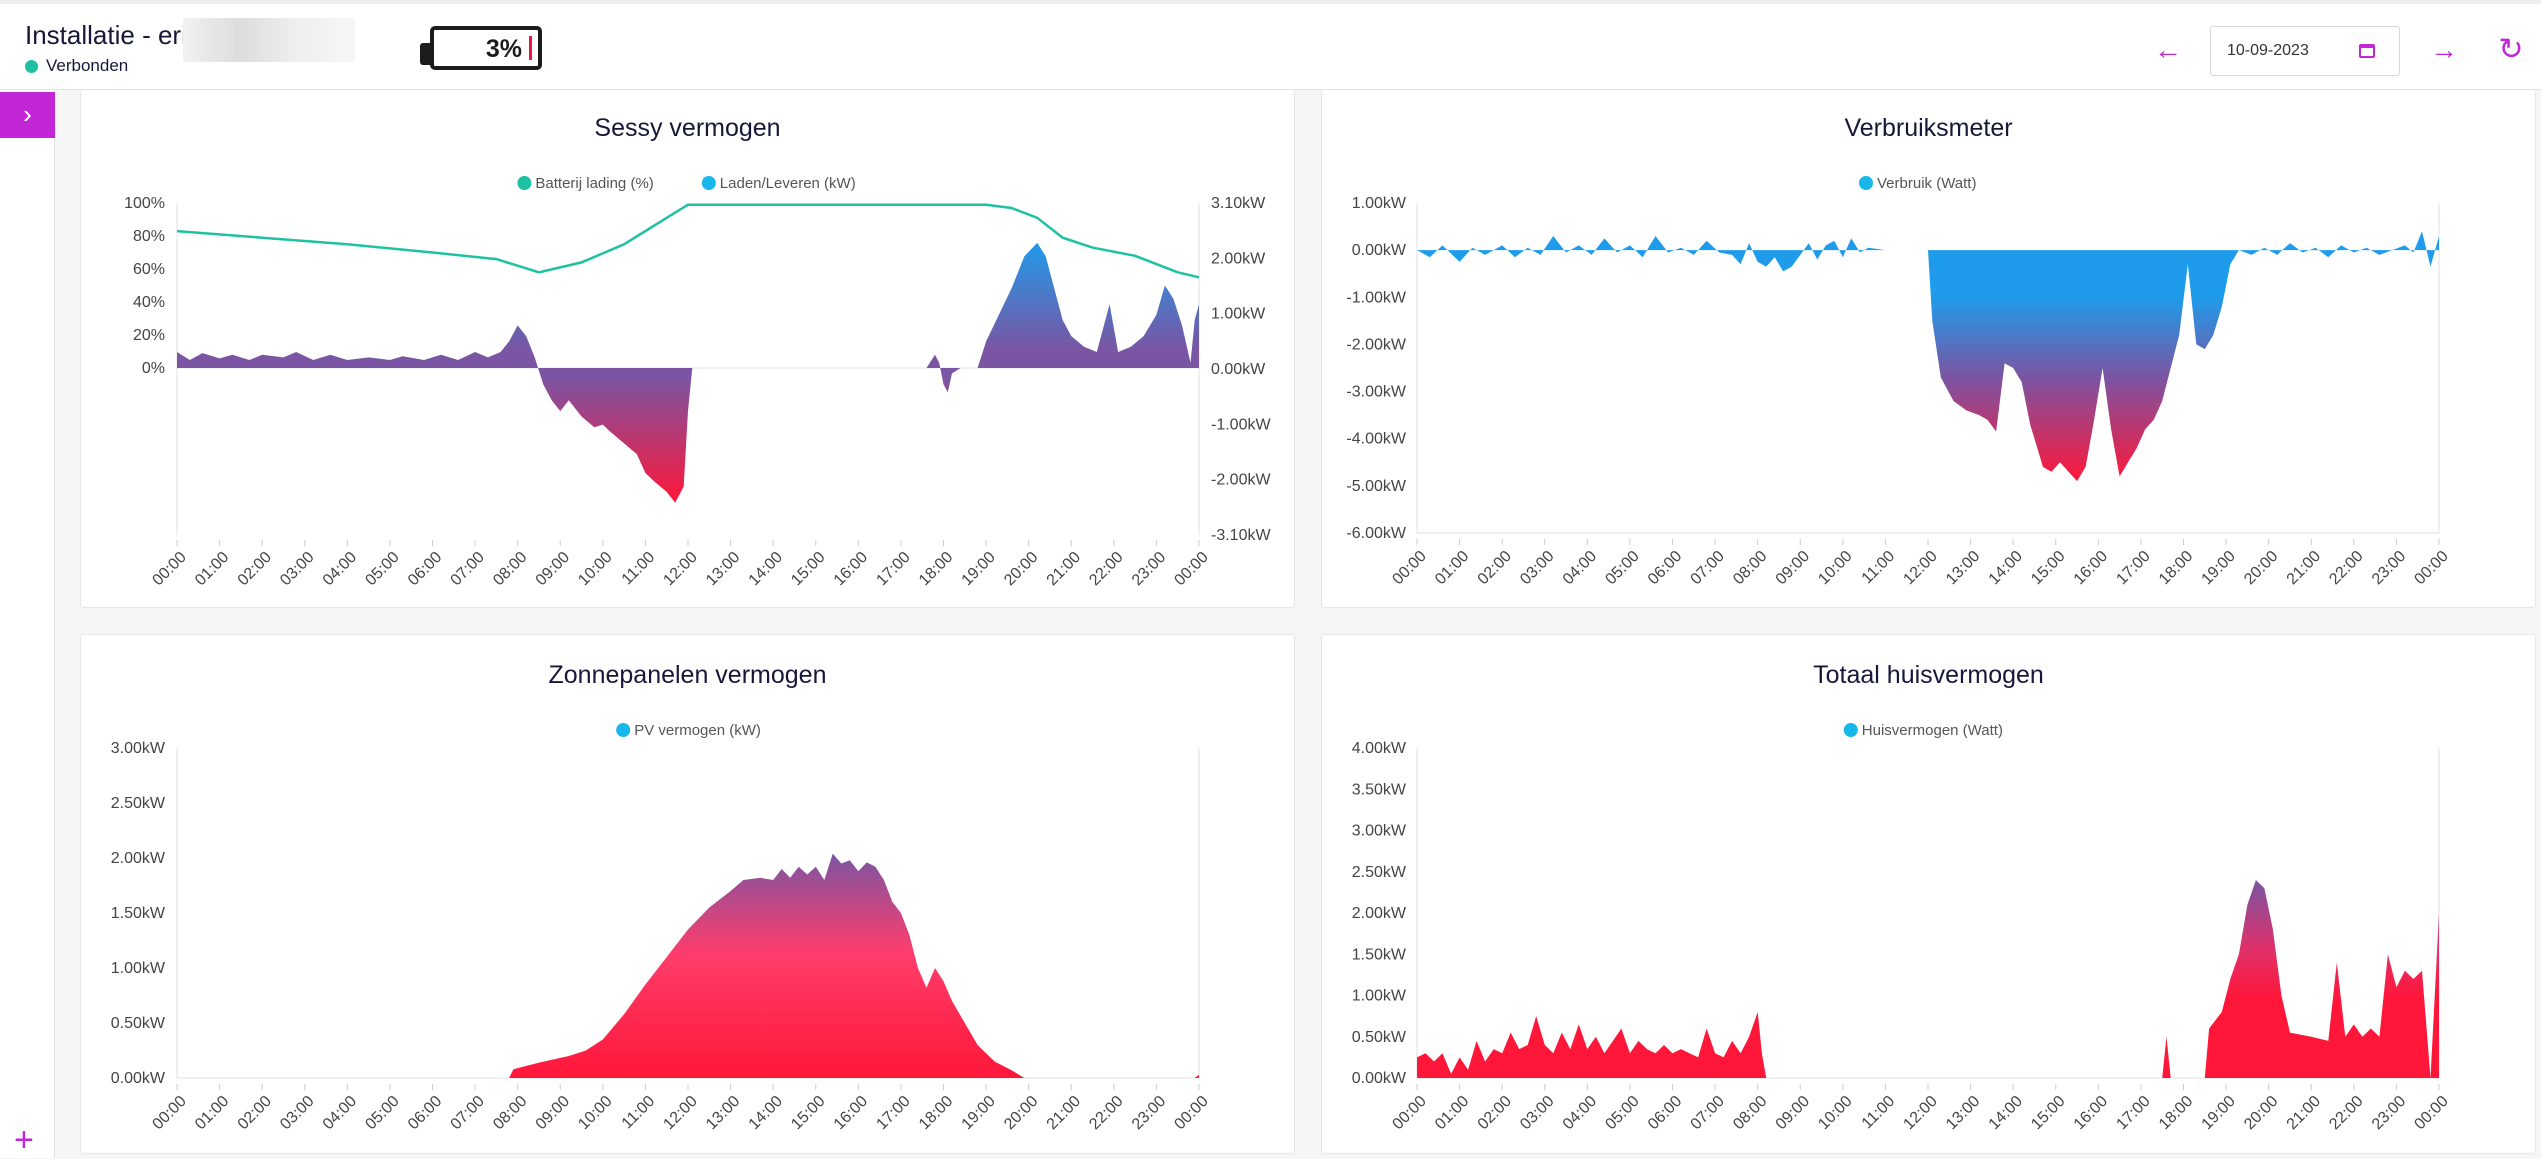 The image size is (2541, 1159). Describe the element at coordinates (24, 1140) in the screenshot. I see `plus-icon: +` at that location.